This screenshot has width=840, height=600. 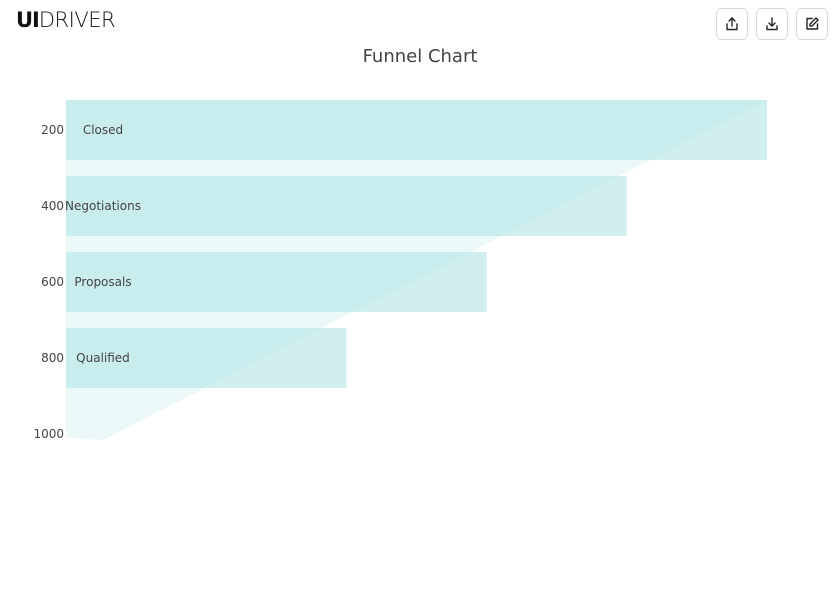 What do you see at coordinates (420, 56) in the screenshot?
I see `chart-title: Funnel Chart` at bounding box center [420, 56].